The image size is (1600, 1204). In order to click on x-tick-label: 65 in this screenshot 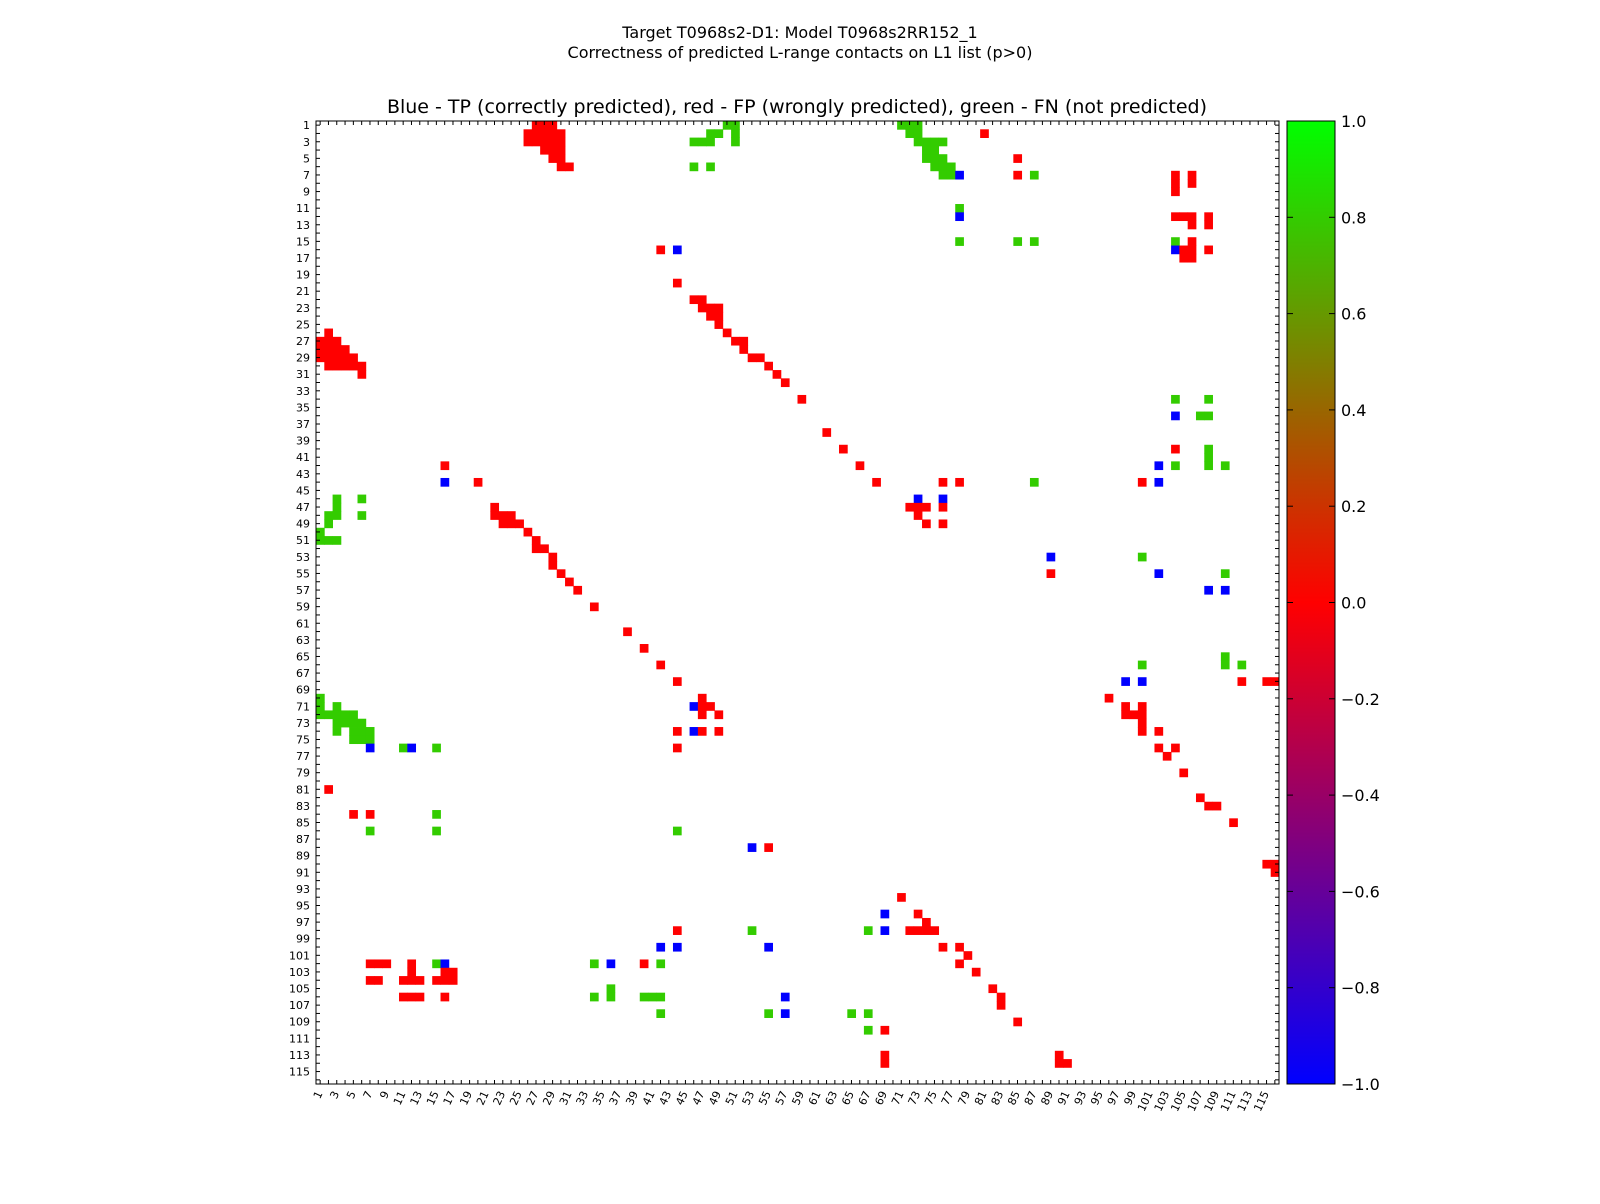, I will do `click(848, 1098)`.